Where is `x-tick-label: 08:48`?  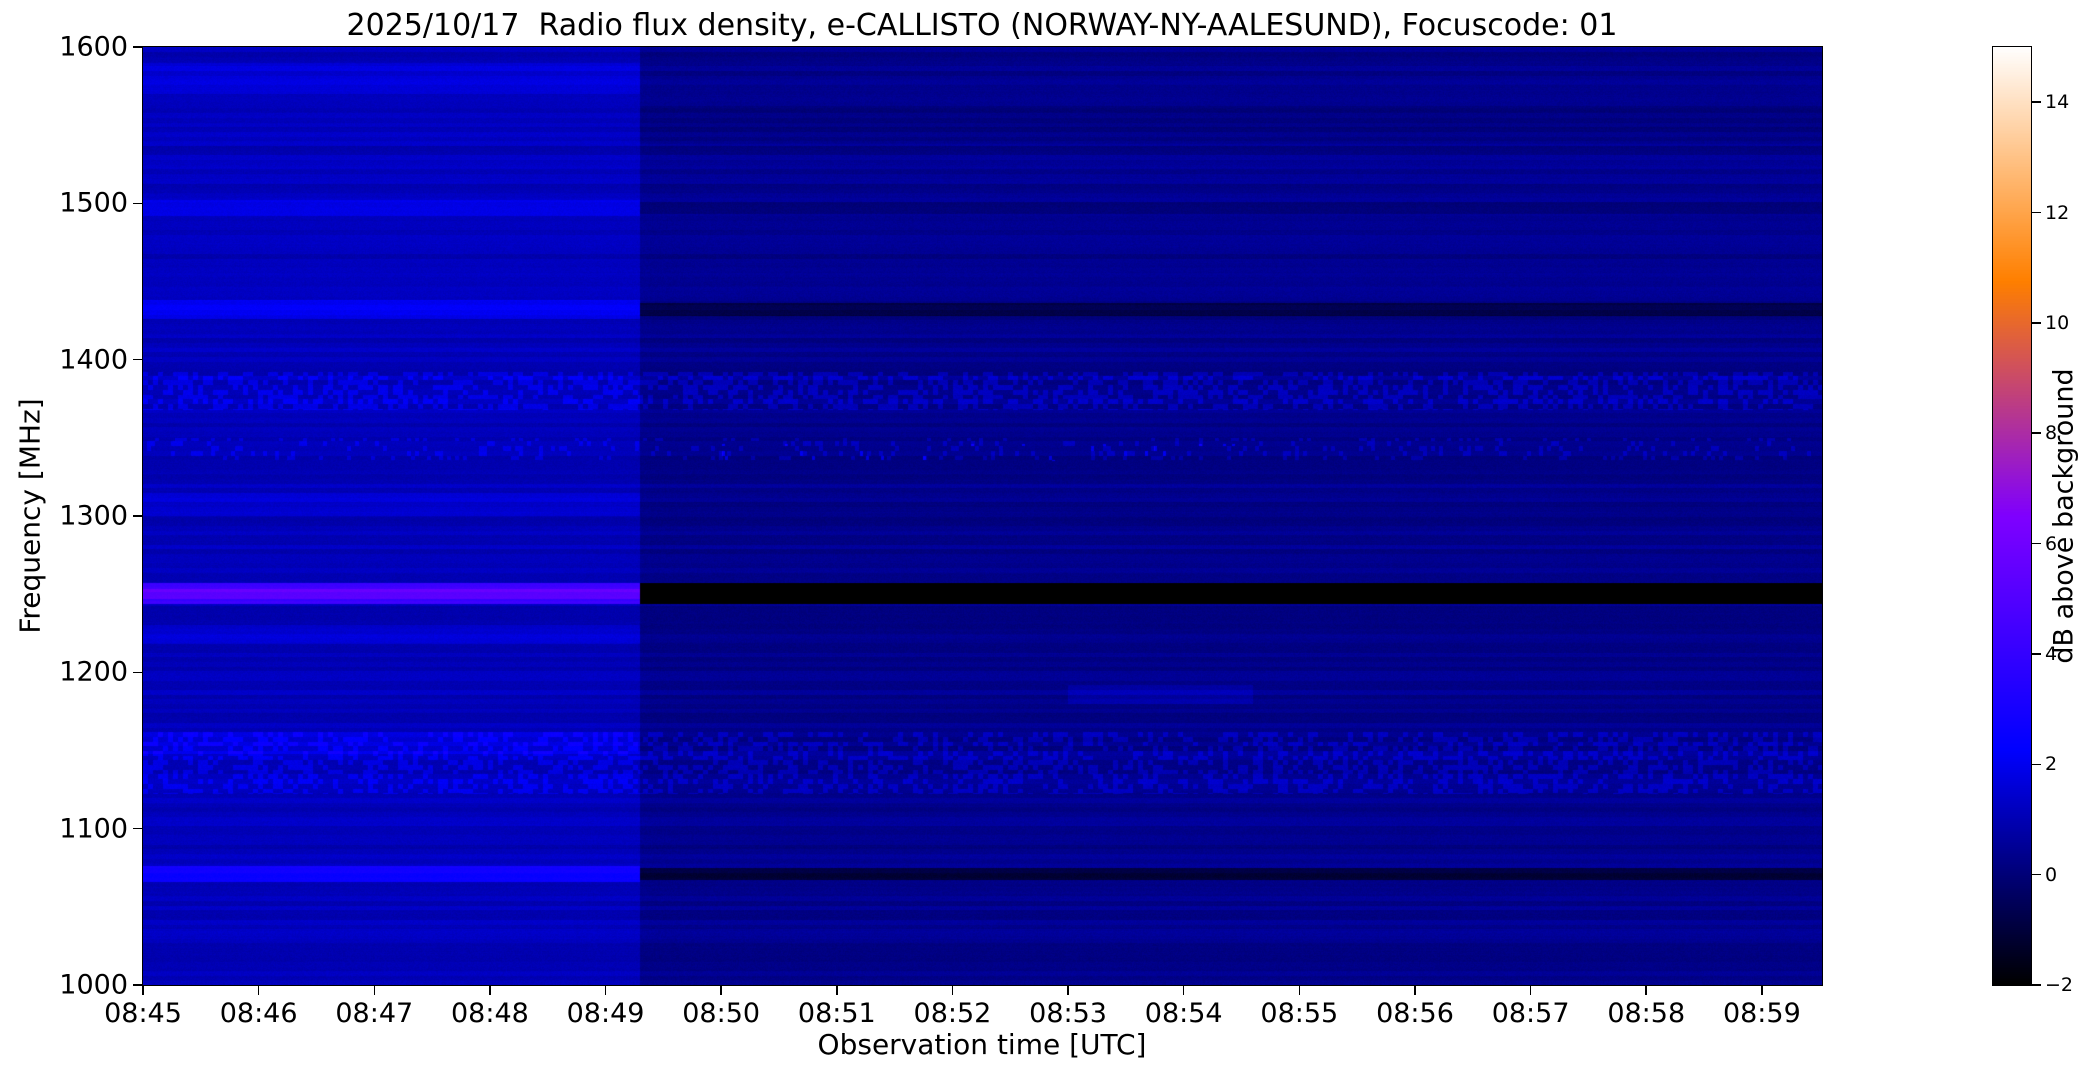 x-tick-label: 08:48 is located at coordinates (489, 1013).